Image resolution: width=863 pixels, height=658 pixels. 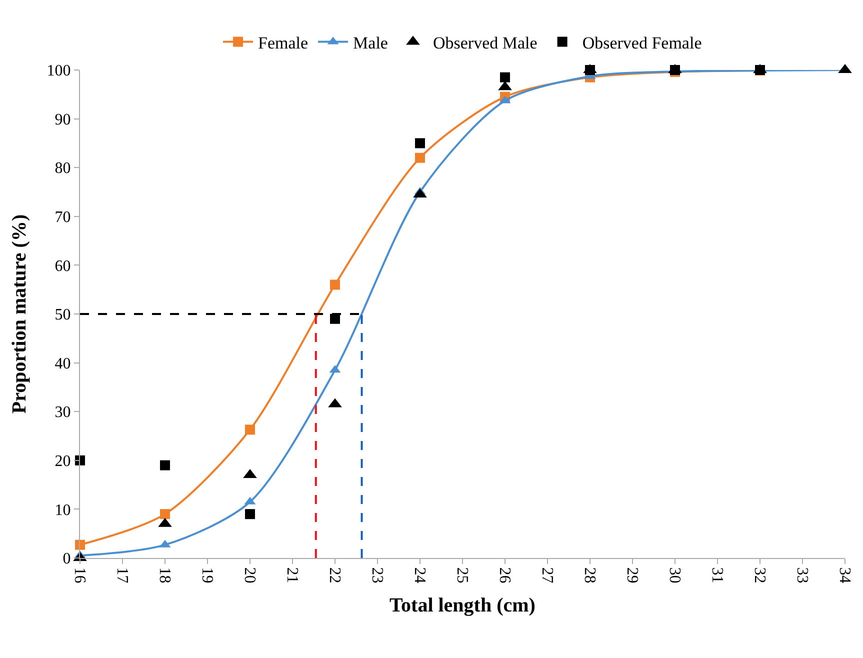 I want to click on x-tick-label: 30, so click(x=674, y=575).